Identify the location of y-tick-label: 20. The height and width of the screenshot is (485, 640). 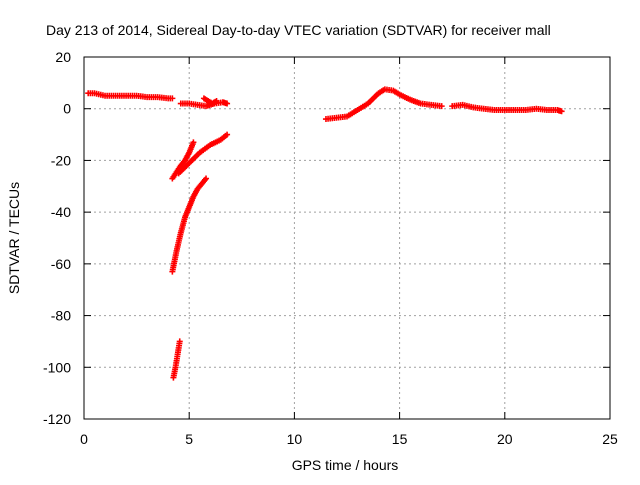
(63, 57).